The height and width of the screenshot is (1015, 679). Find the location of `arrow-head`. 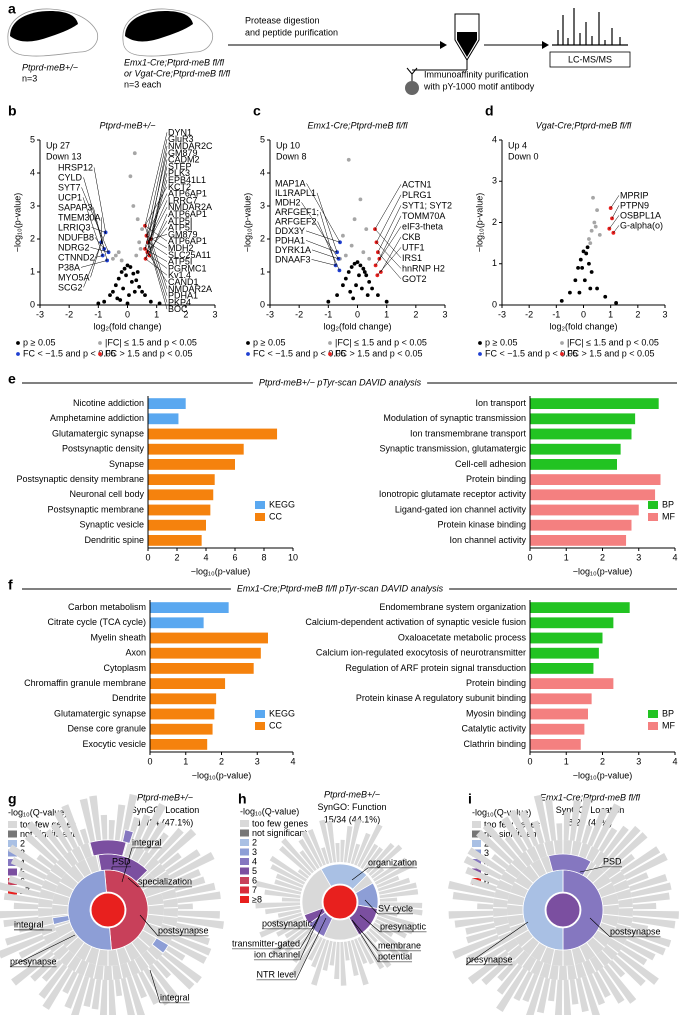

arrow-head is located at coordinates (545, 45).